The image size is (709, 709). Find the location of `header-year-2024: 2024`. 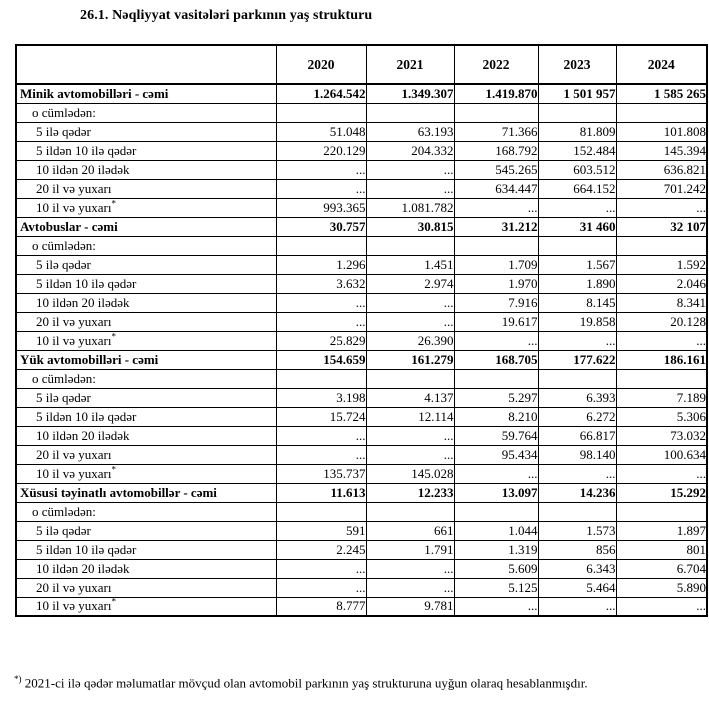

header-year-2024: 2024 is located at coordinates (661, 64).